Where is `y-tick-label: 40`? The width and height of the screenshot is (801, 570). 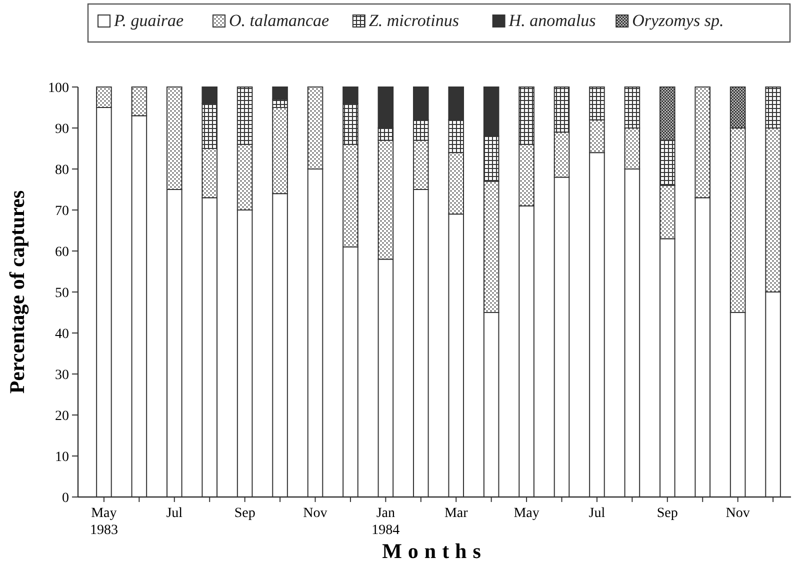 y-tick-label: 40 is located at coordinates (62, 334).